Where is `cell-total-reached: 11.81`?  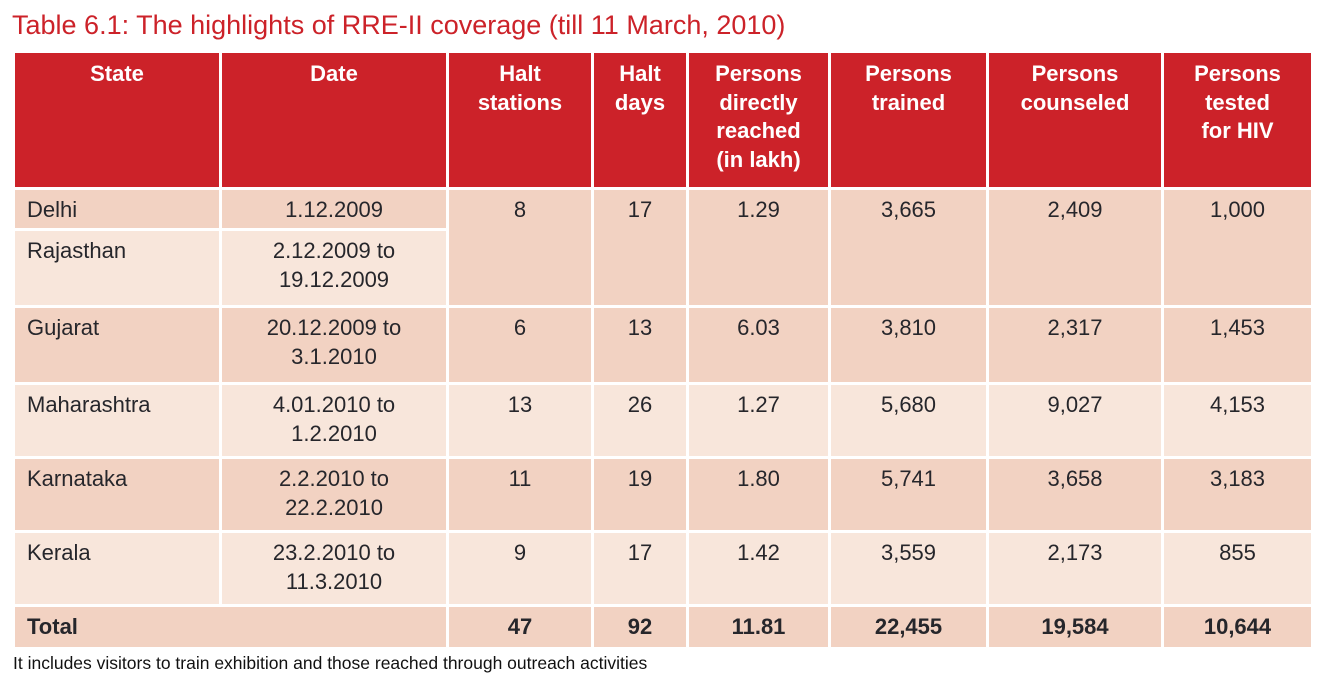
cell-total-reached: 11.81 is located at coordinates (758, 627).